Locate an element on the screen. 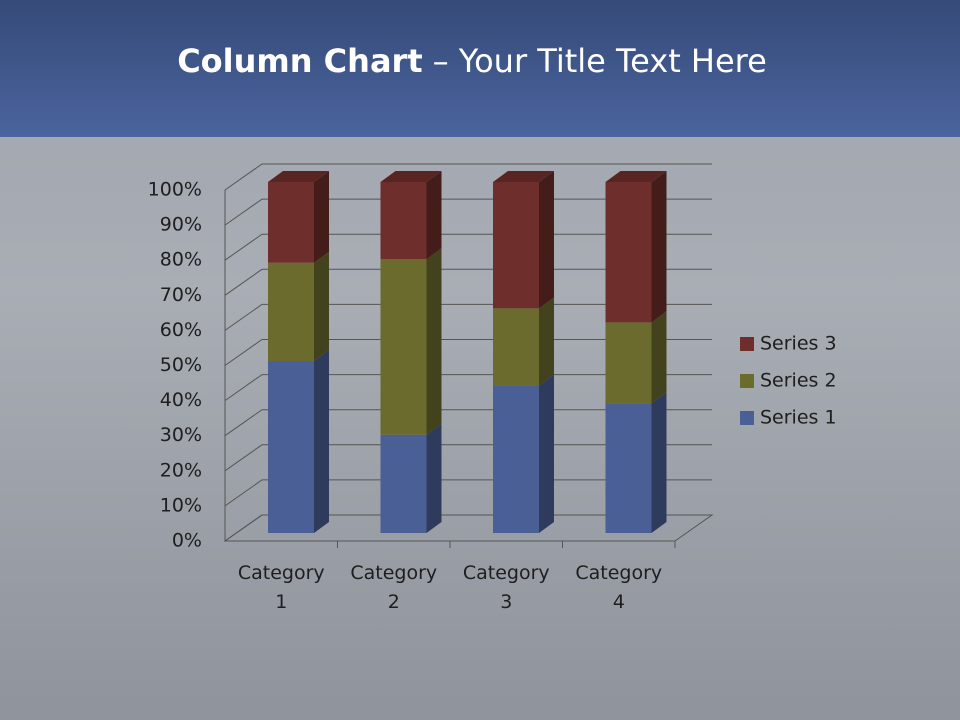  y-tick-label: 20% is located at coordinates (181, 470).